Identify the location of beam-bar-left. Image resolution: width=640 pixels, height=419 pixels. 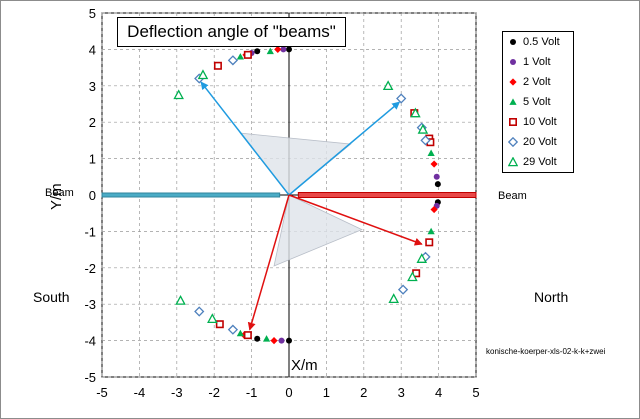
(191, 195).